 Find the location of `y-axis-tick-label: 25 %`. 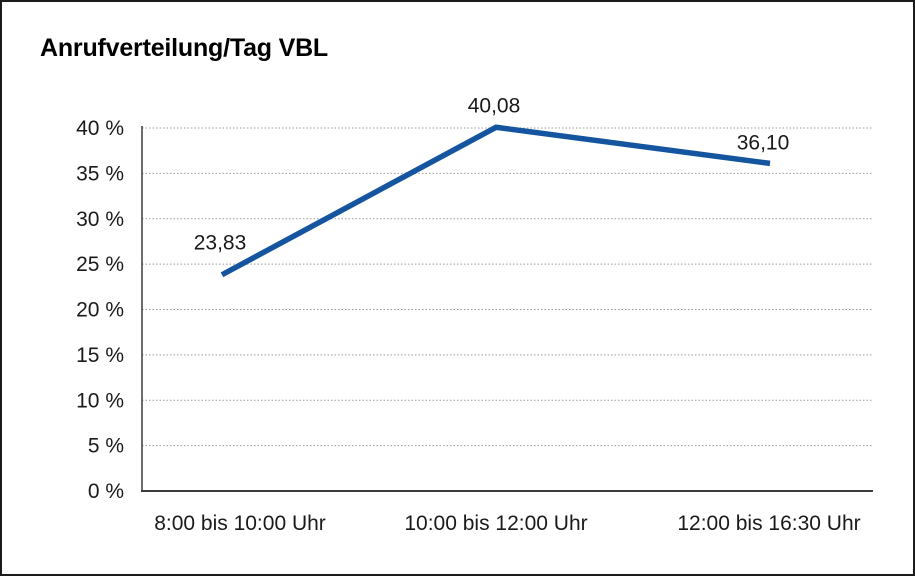

y-axis-tick-label: 25 % is located at coordinates (100, 264).